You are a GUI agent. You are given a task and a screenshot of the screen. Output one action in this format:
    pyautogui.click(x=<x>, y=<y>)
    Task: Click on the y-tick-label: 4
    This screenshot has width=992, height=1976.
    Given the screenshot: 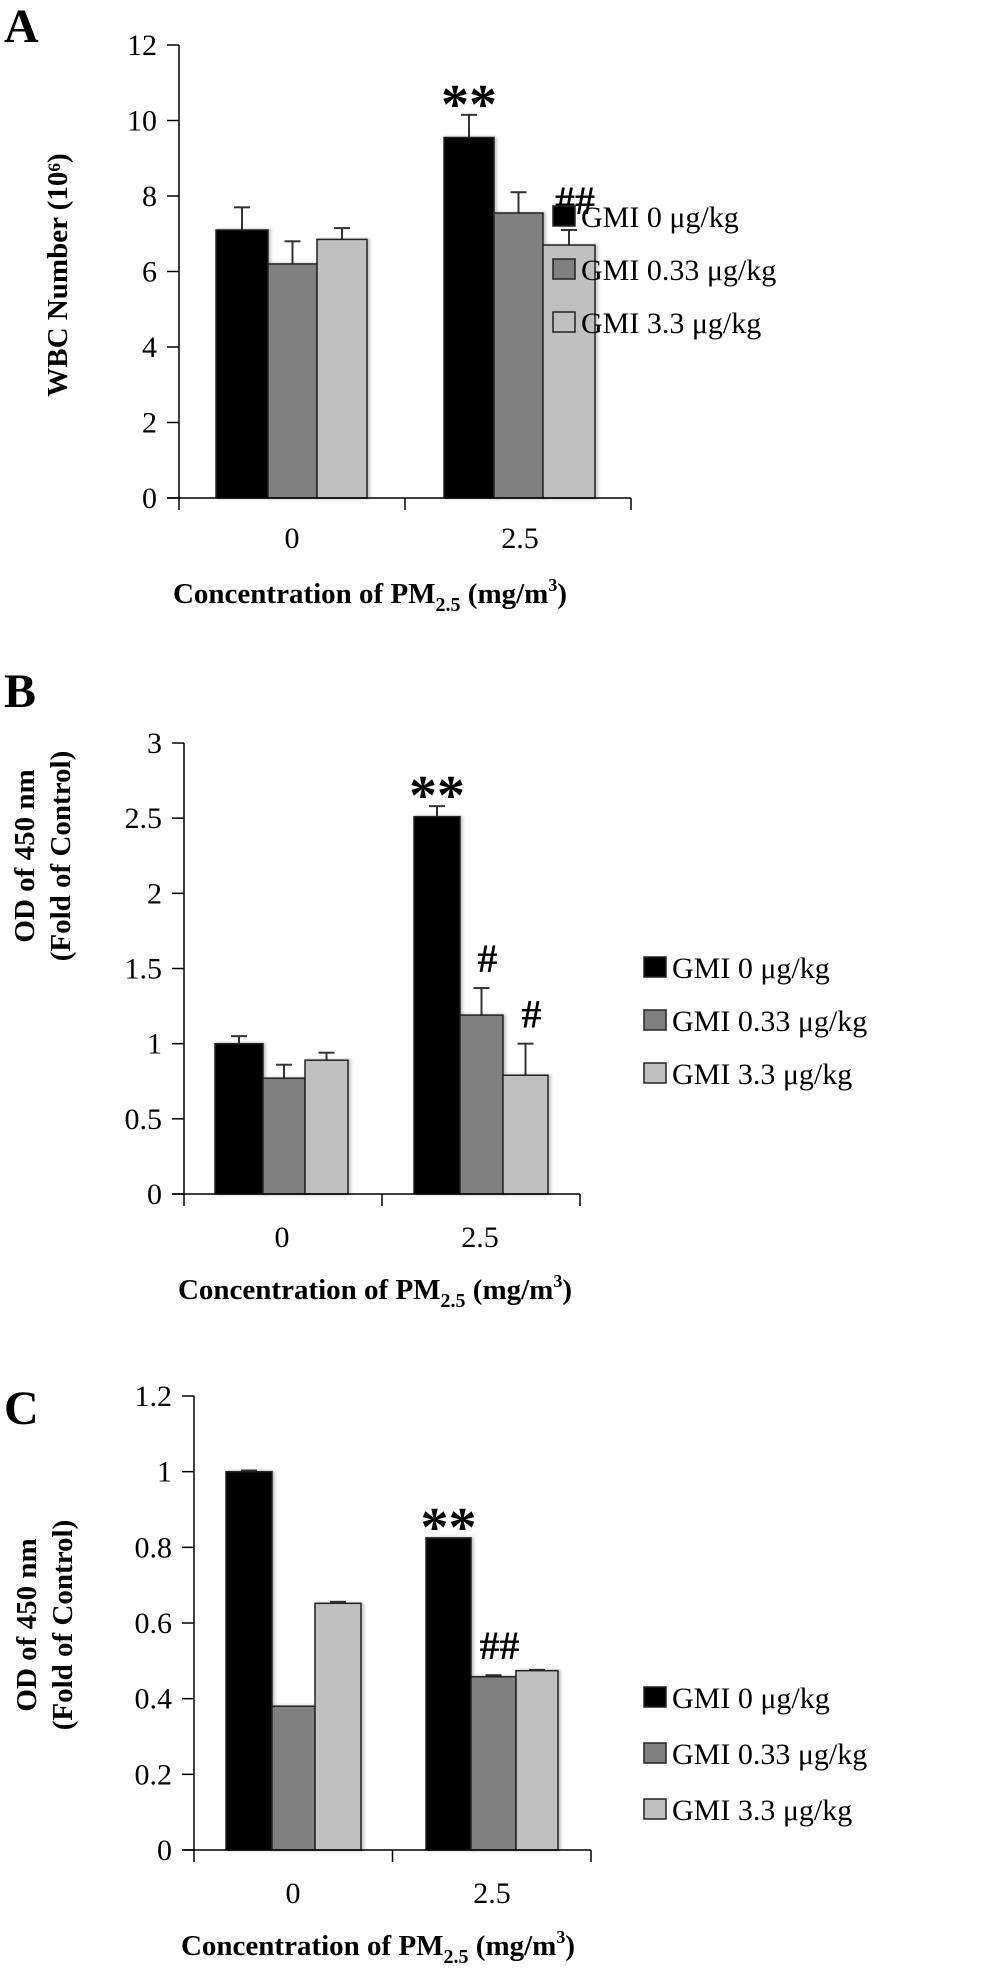 What is the action you would take?
    pyautogui.click(x=149, y=347)
    